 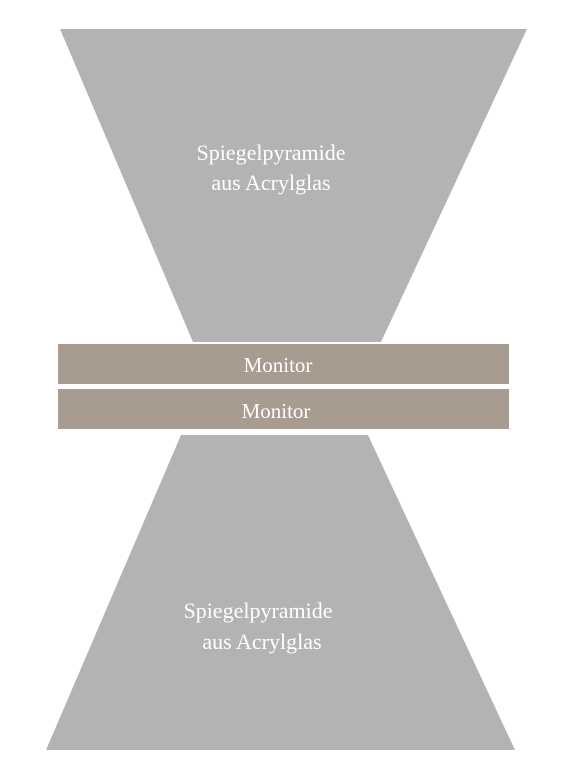 What do you see at coordinates (278, 365) in the screenshot?
I see `monitor-top-label: Monitor` at bounding box center [278, 365].